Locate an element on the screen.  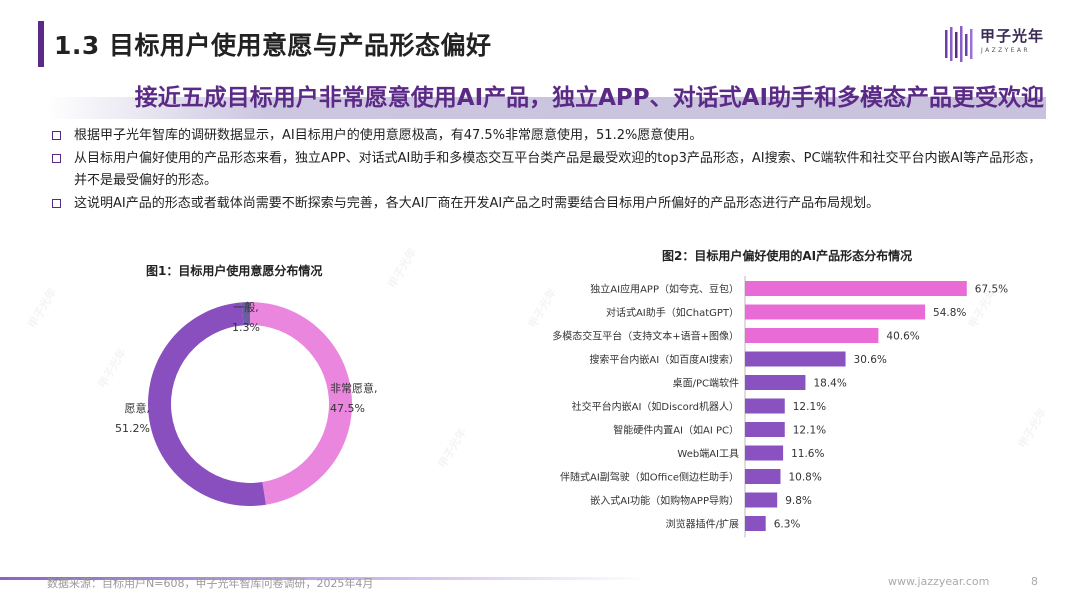
bar-category-label: 伴随式AI副驾驶（如Office侧边栏助手） is located at coordinates (649, 477).